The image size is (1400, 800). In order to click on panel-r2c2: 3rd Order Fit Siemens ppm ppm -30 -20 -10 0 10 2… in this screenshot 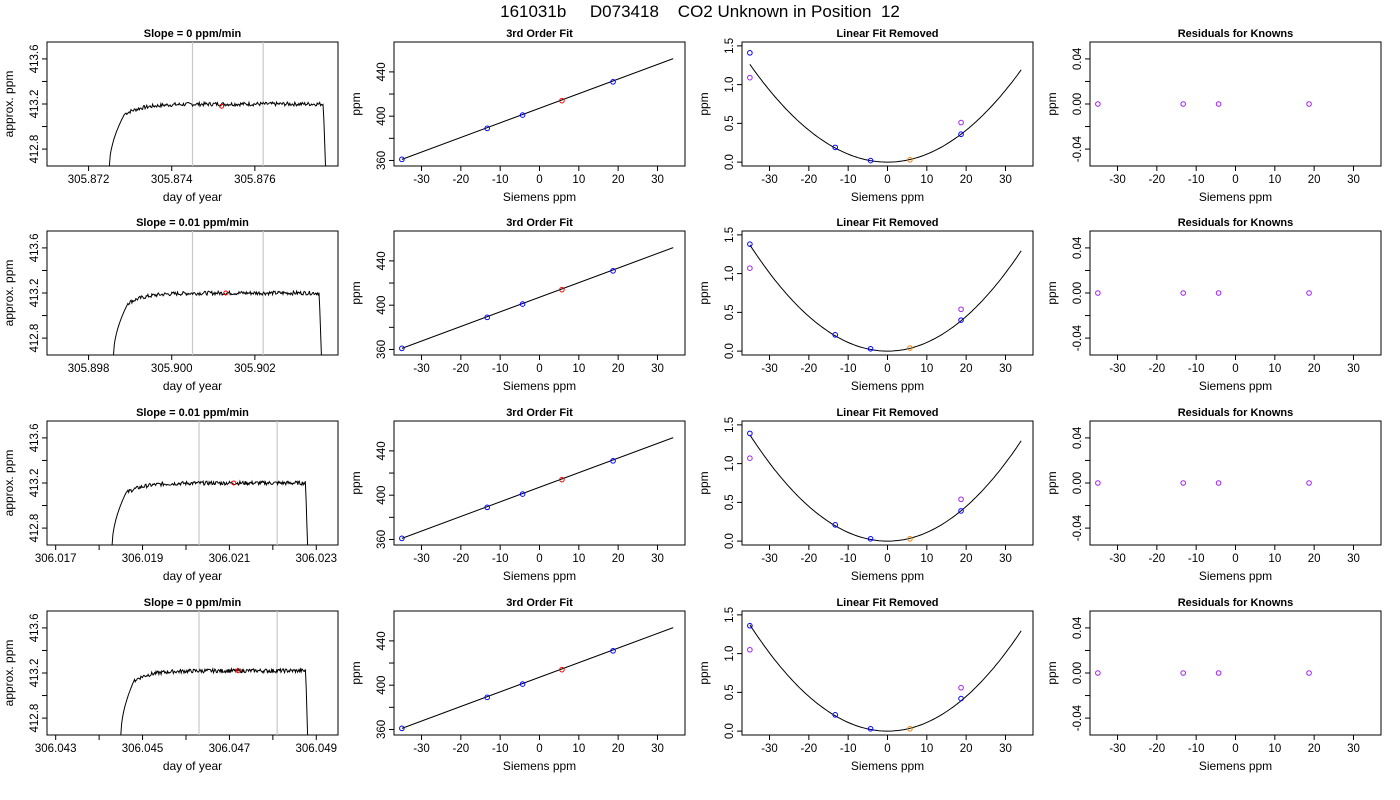, I will do `click(517, 305)`.